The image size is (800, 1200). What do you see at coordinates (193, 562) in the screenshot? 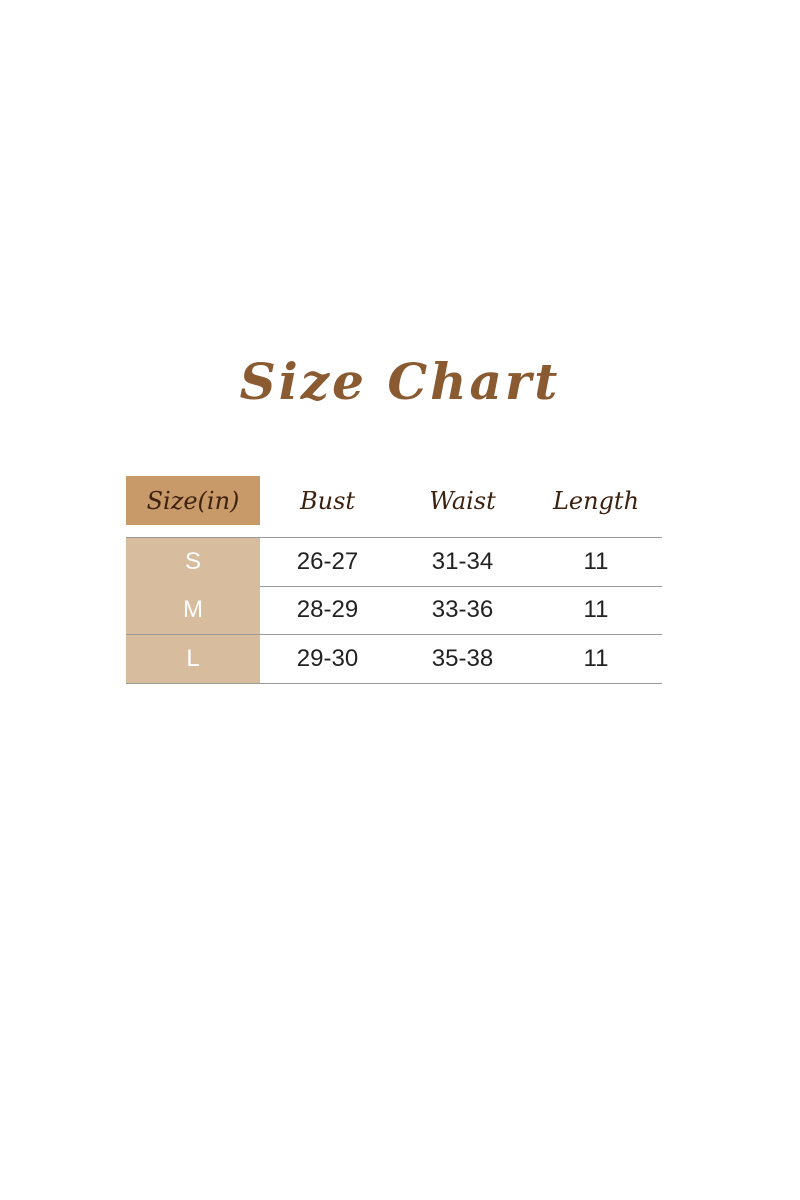
I see `size-cell: S` at bounding box center [193, 562].